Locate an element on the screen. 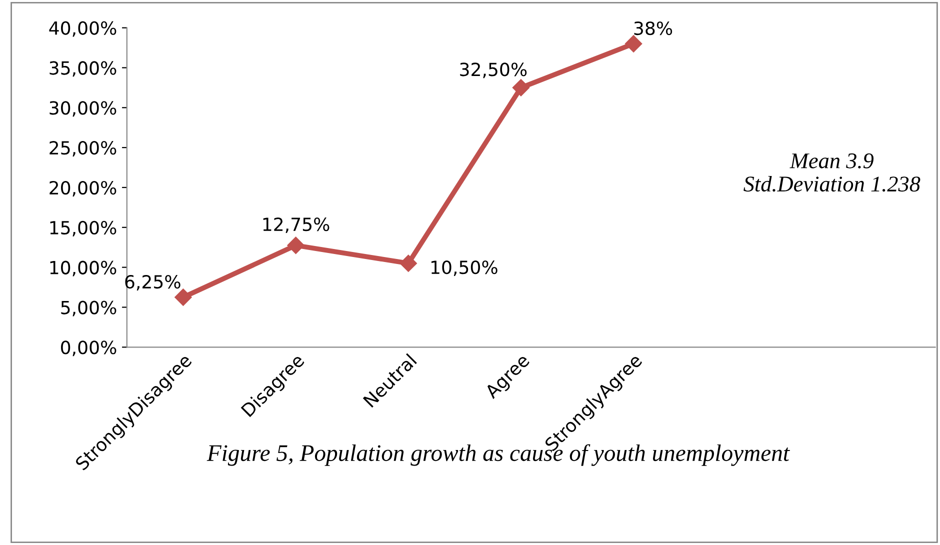 The height and width of the screenshot is (545, 940). y-tick-label: 30,00% is located at coordinates (83, 109).